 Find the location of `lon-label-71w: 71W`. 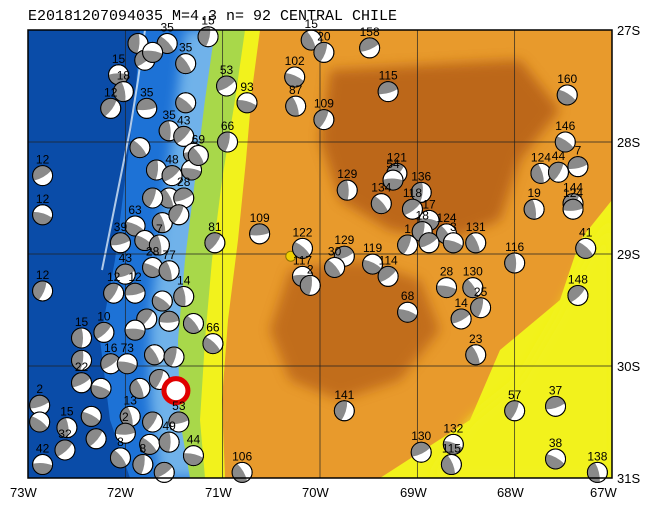

lon-label-71w: 71W is located at coordinates (218, 492).